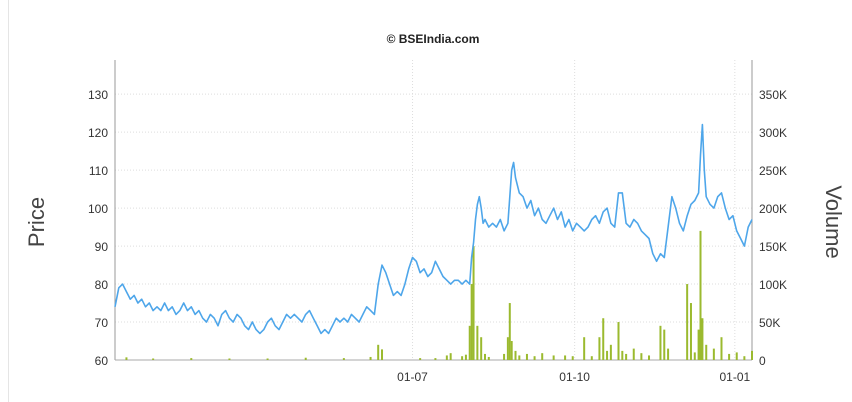 This screenshot has width=852, height=402. I want to click on volume-axis-label: Volume, so click(833, 221).